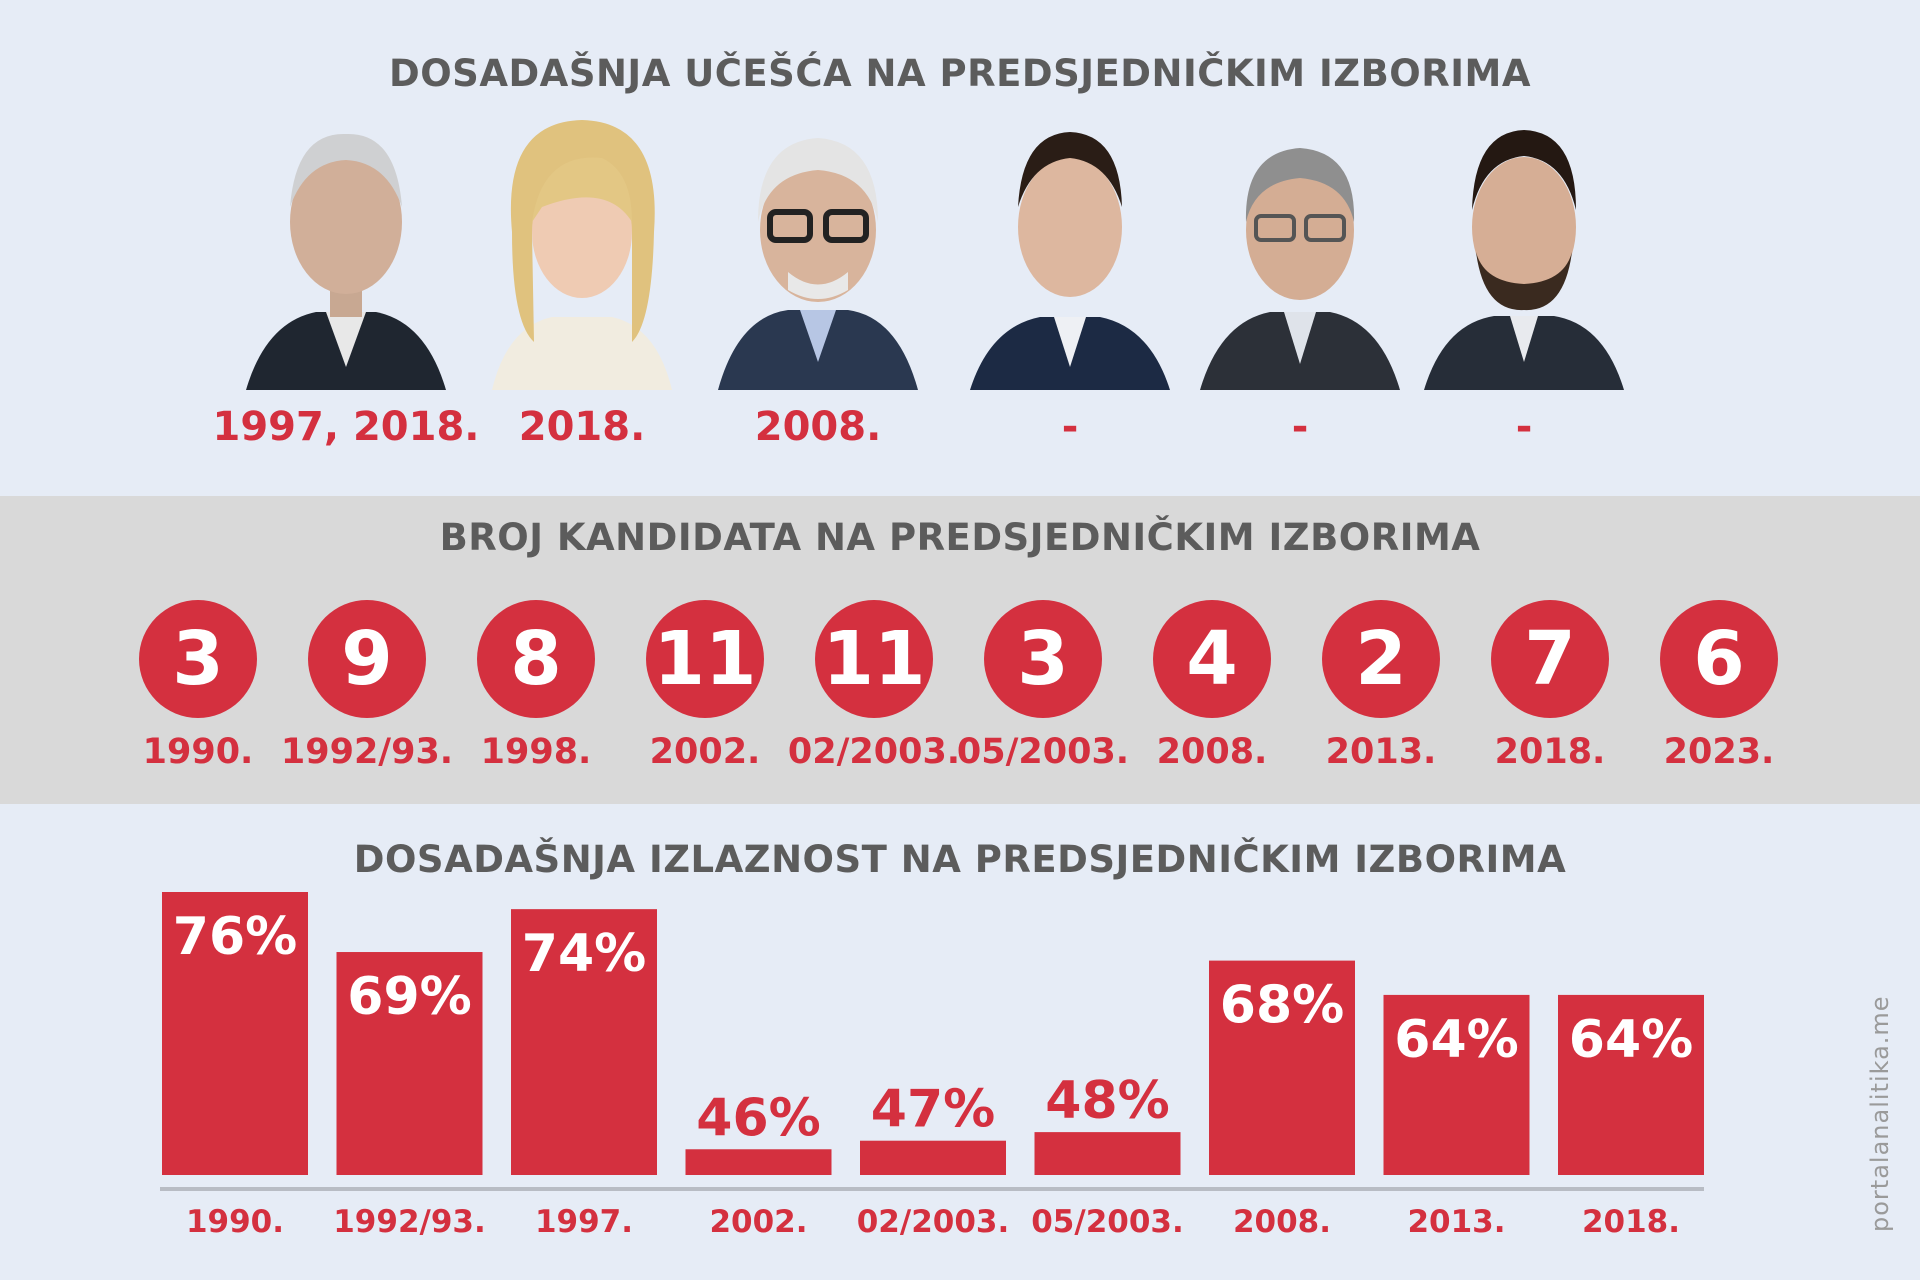 This screenshot has width=1920, height=1280. I want to click on candidate-4-years: -, so click(1070, 427).